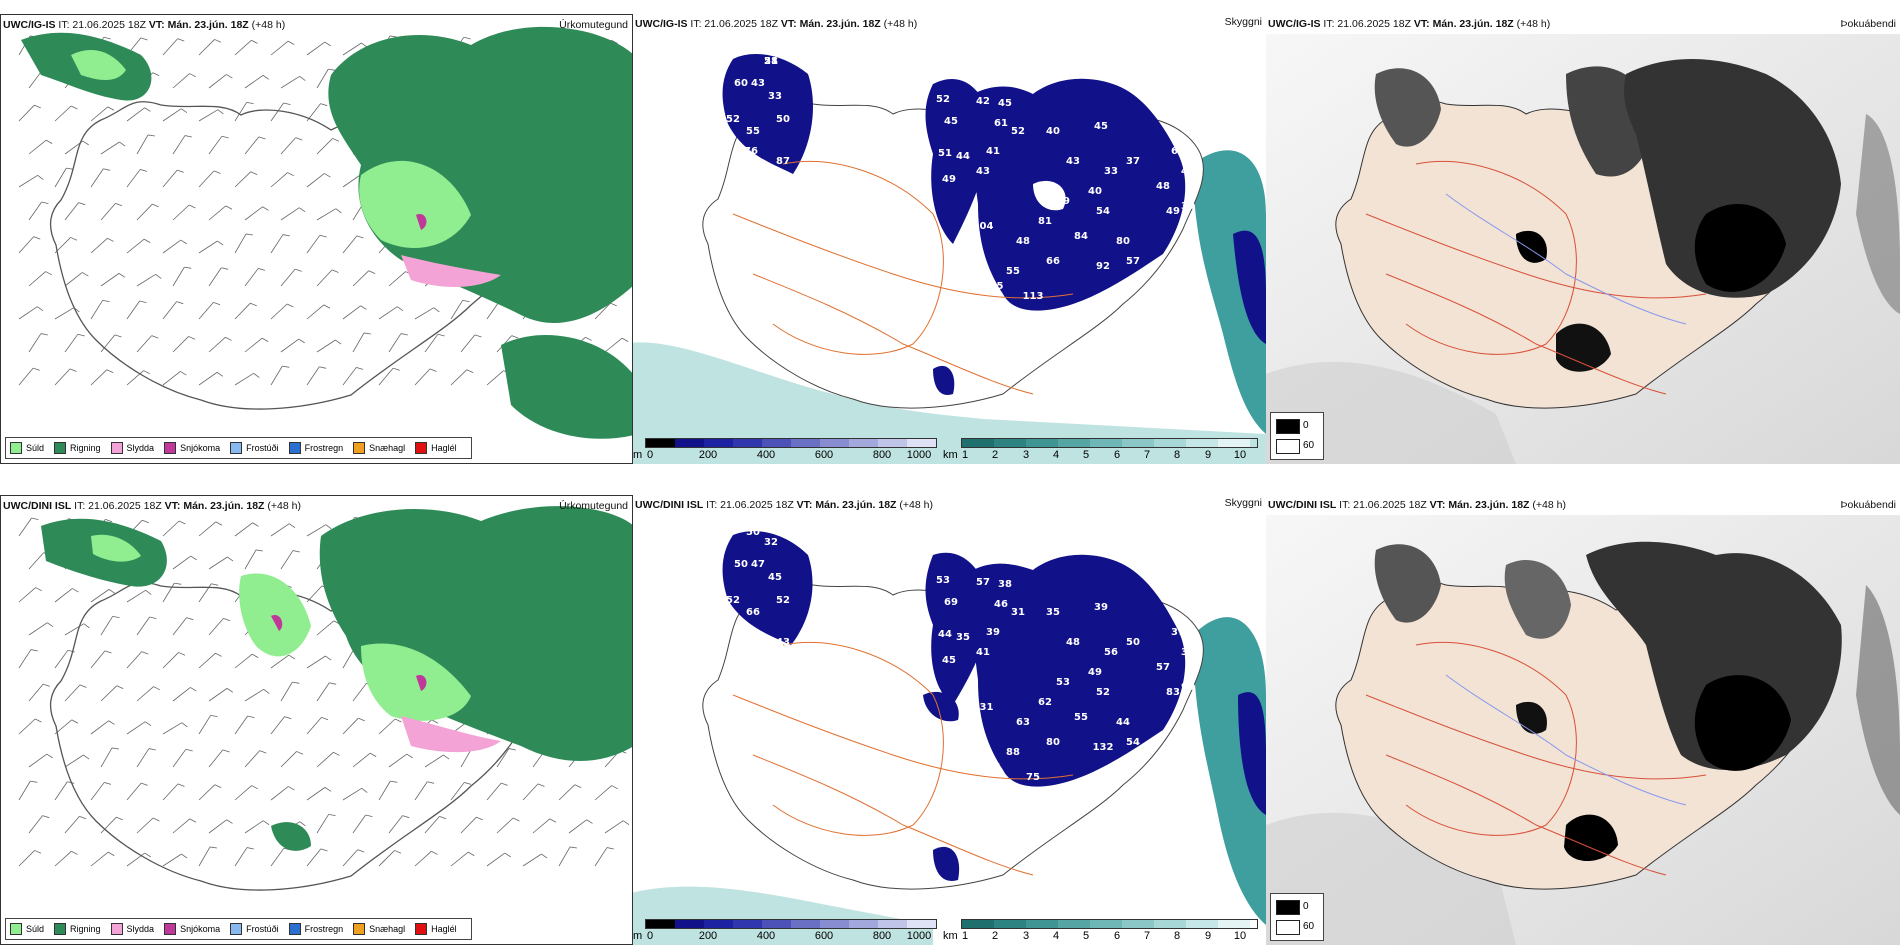 The width and height of the screenshot is (1900, 950). What do you see at coordinates (983, 391) in the screenshot?
I see `ceiling-value-label: 33` at bounding box center [983, 391].